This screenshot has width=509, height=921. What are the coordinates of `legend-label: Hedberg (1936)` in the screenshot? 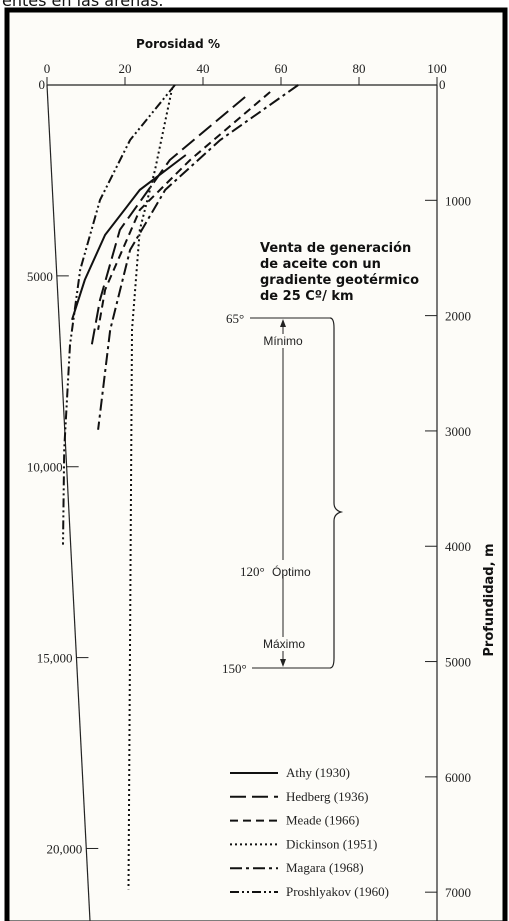 It's located at (327, 796).